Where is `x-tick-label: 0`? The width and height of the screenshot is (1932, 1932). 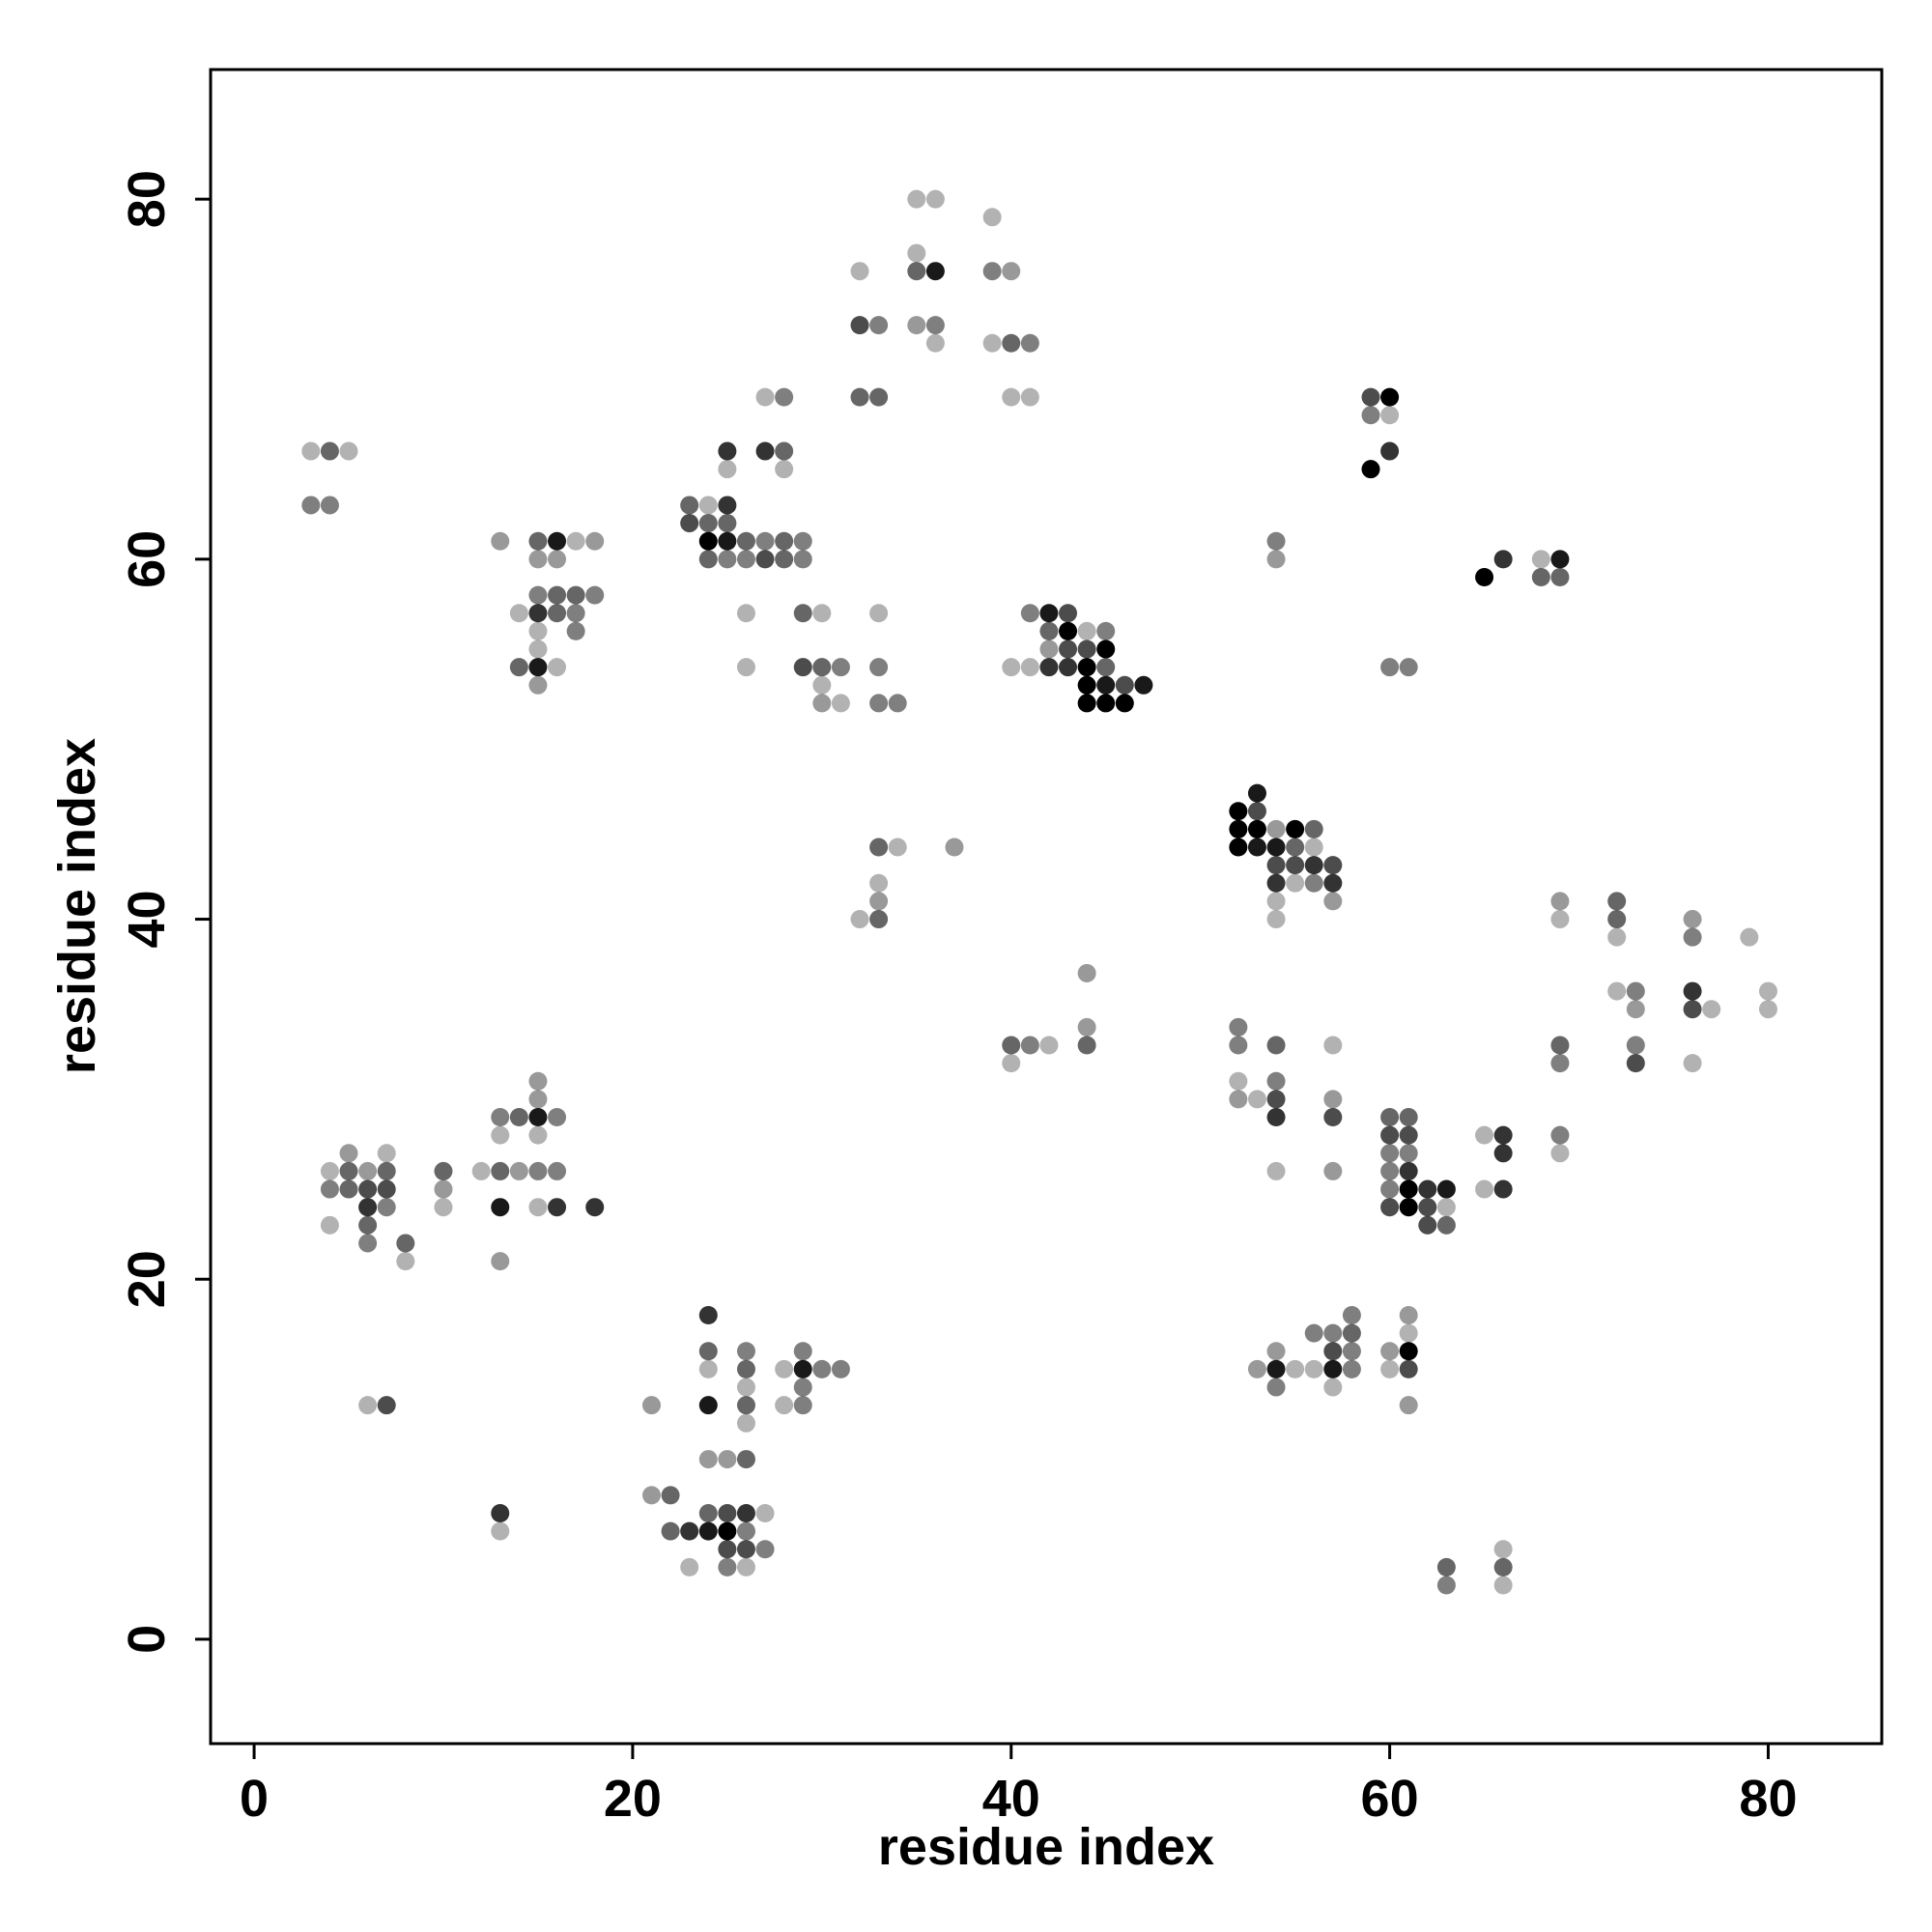 x-tick-label: 0 is located at coordinates (254, 1799).